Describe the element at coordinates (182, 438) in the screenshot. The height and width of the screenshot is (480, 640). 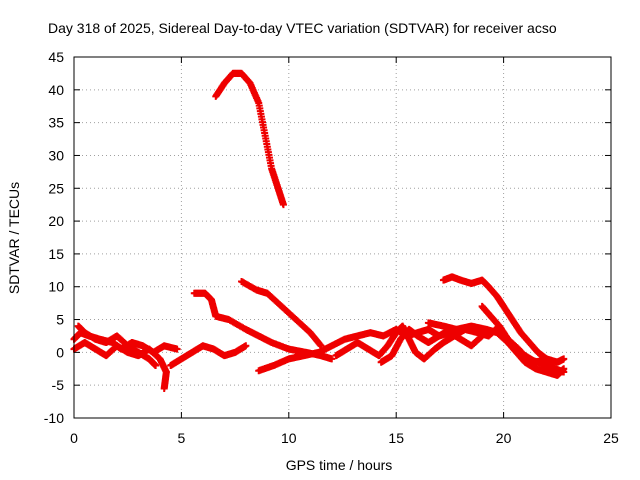
I see `x-tick-label: 5` at that location.